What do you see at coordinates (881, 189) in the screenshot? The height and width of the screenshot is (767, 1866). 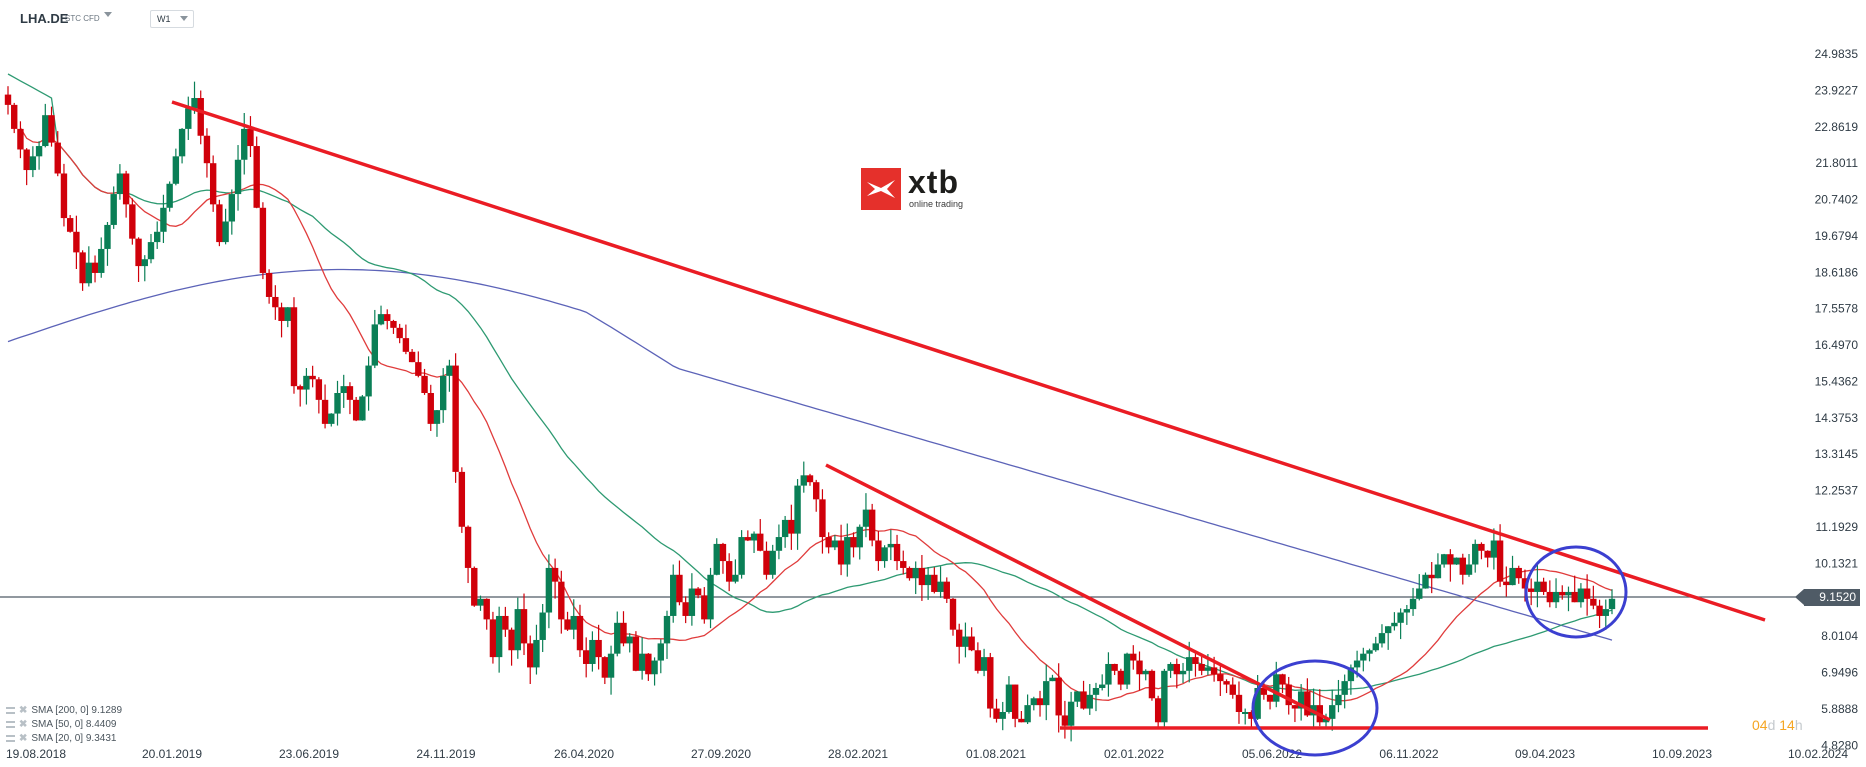 I see `xtb-x-icon` at bounding box center [881, 189].